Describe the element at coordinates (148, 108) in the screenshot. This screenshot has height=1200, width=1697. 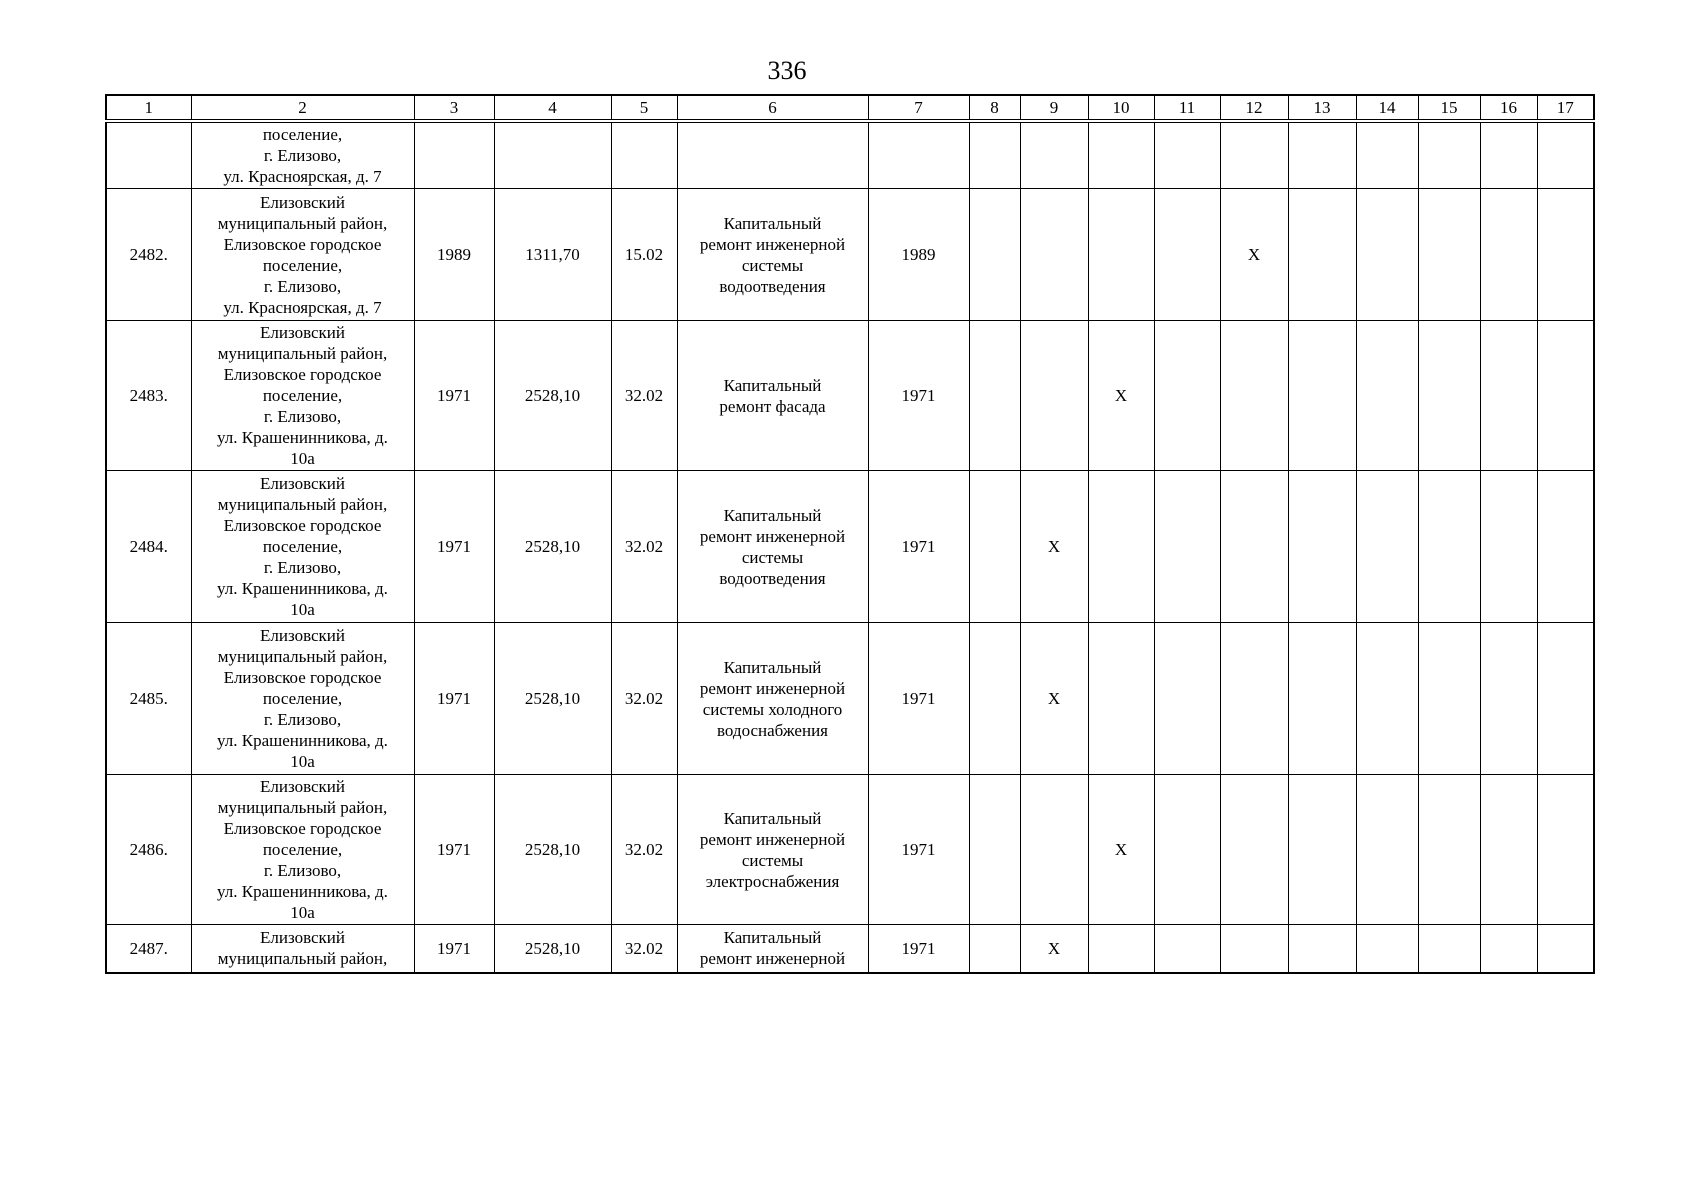
I see `column-header-1: 1` at that location.